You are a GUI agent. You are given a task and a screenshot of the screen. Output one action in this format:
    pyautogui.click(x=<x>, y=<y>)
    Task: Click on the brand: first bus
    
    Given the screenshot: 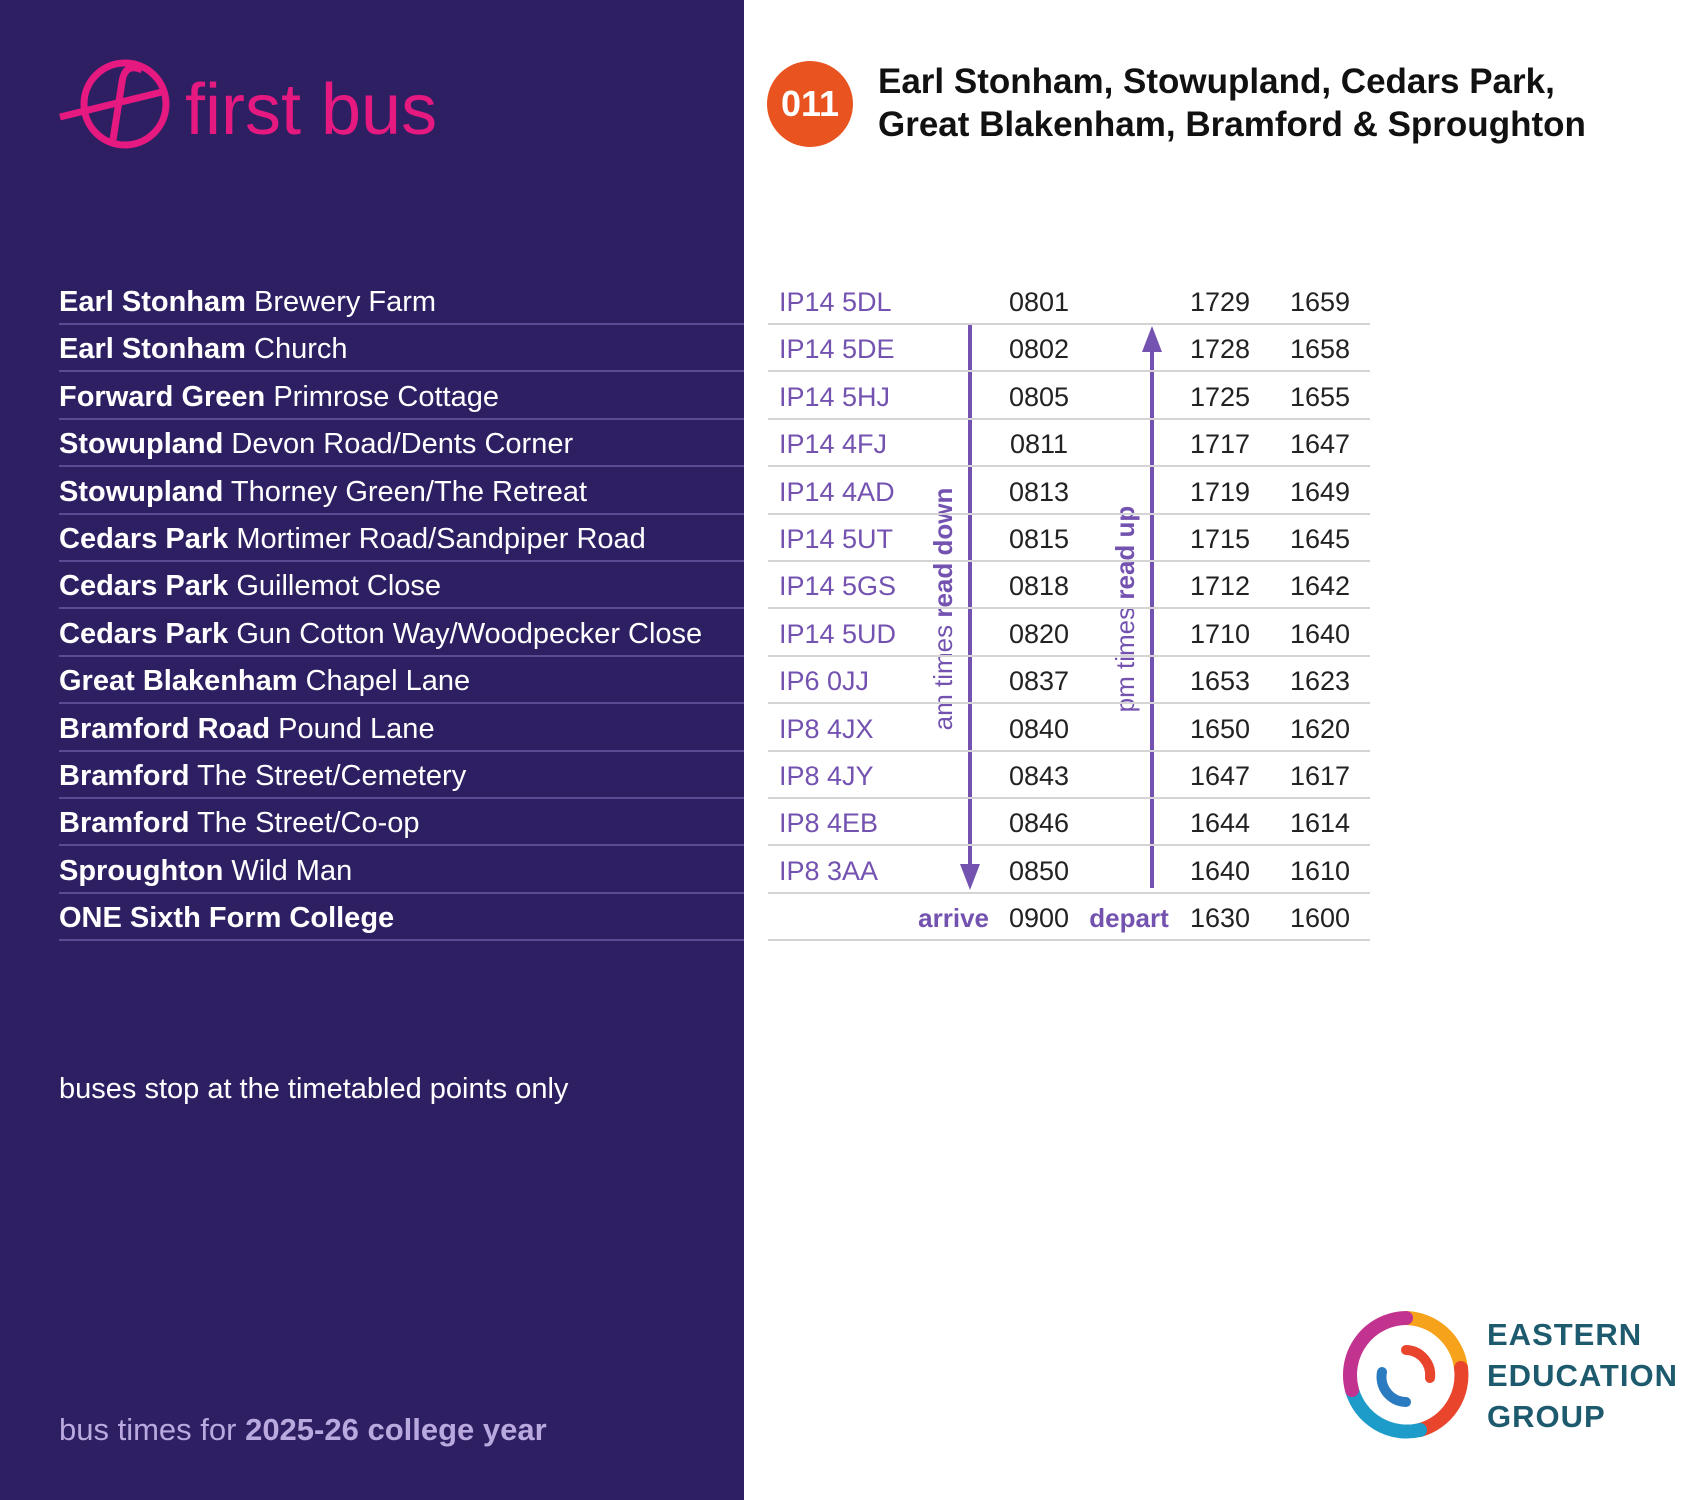 What is the action you would take?
    pyautogui.click(x=311, y=110)
    